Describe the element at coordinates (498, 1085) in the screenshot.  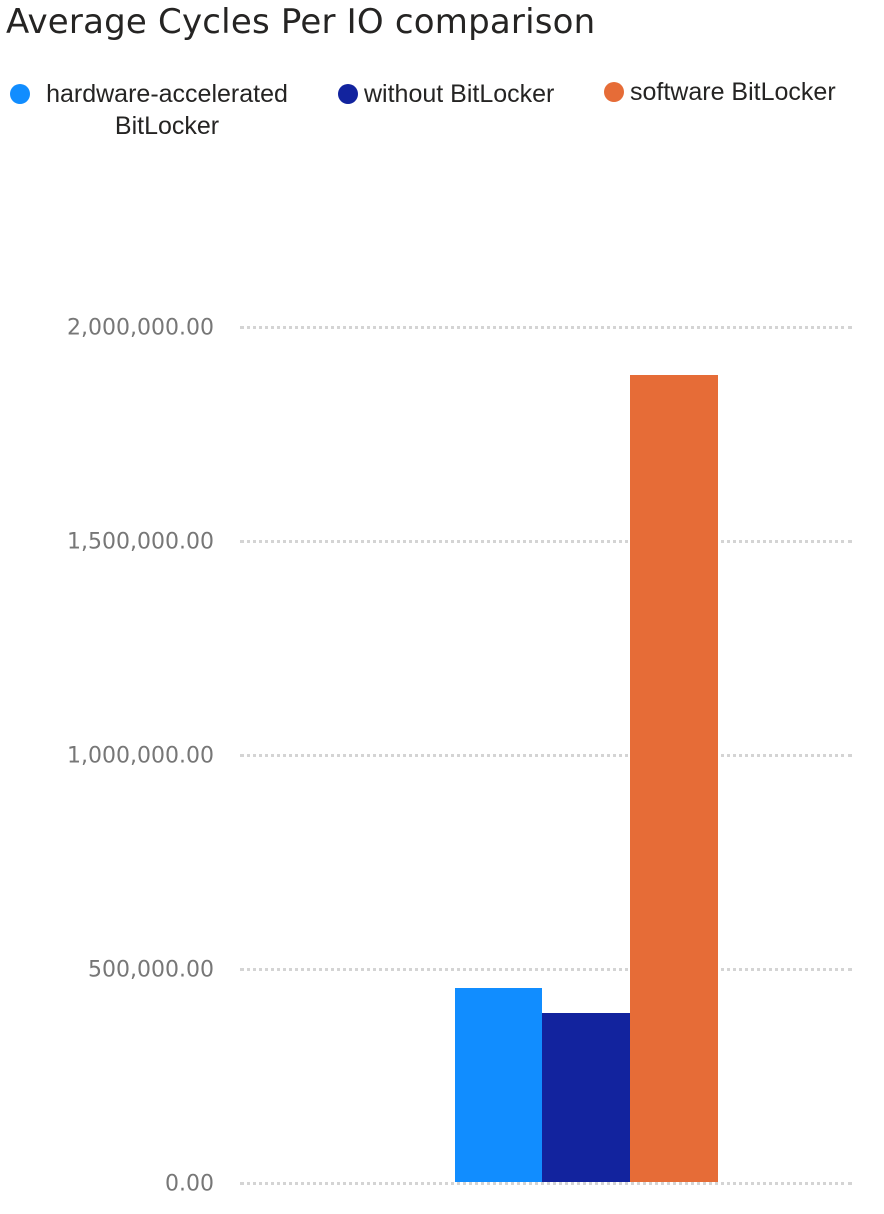
I see `bar-hardware-accelerated-bitlocker` at that location.